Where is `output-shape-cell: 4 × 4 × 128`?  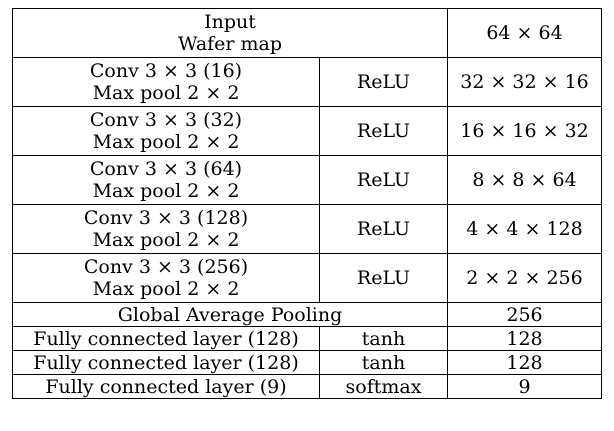
output-shape-cell: 4 × 4 × 128 is located at coordinates (524, 229).